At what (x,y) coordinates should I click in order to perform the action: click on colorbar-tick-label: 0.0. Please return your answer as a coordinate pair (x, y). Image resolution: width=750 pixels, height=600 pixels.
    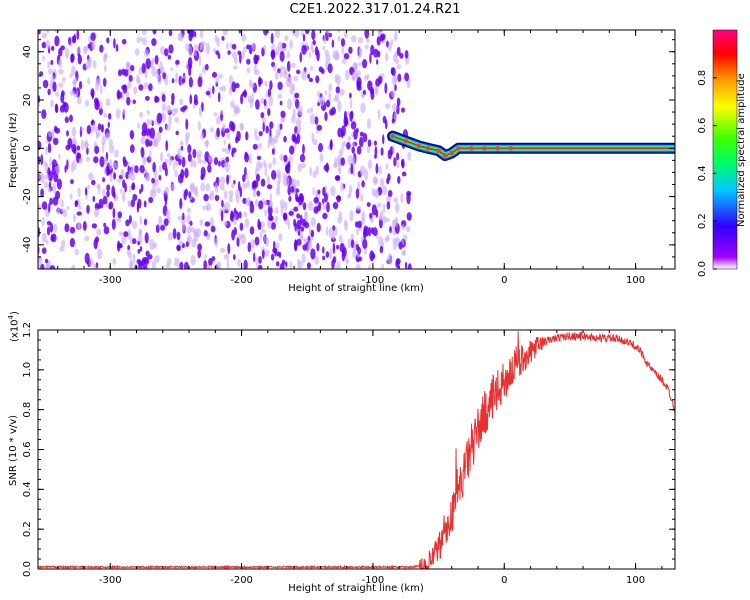
    Looking at the image, I should click on (702, 269).